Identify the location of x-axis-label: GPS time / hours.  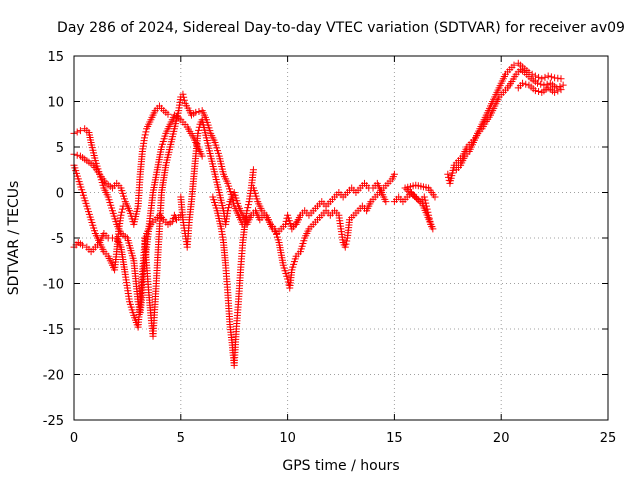
(340, 466).